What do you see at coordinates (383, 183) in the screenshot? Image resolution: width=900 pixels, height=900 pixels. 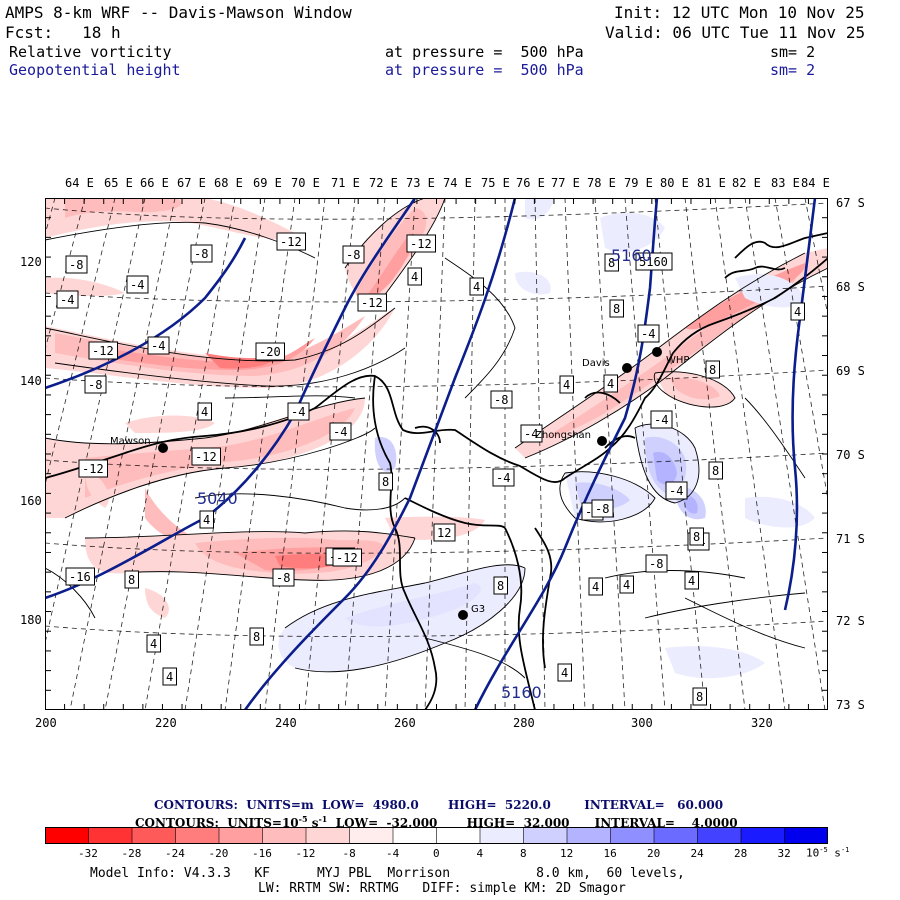 I see `longitude-label: 72 E` at bounding box center [383, 183].